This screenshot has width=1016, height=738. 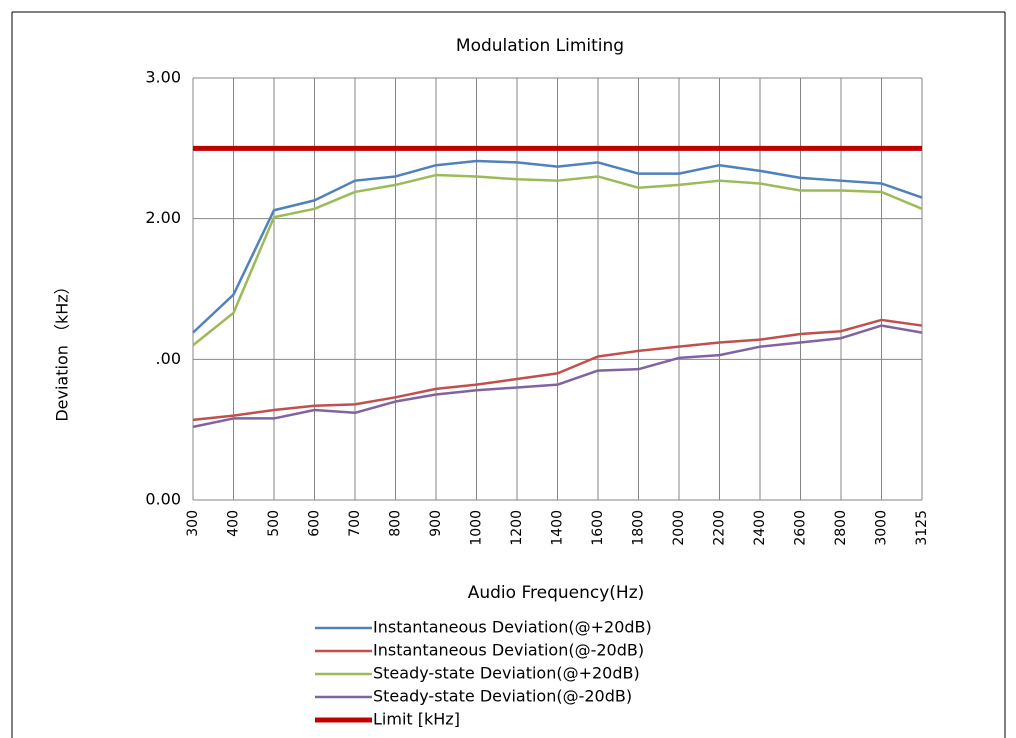 I want to click on x-tick-label: 1800, so click(x=639, y=528).